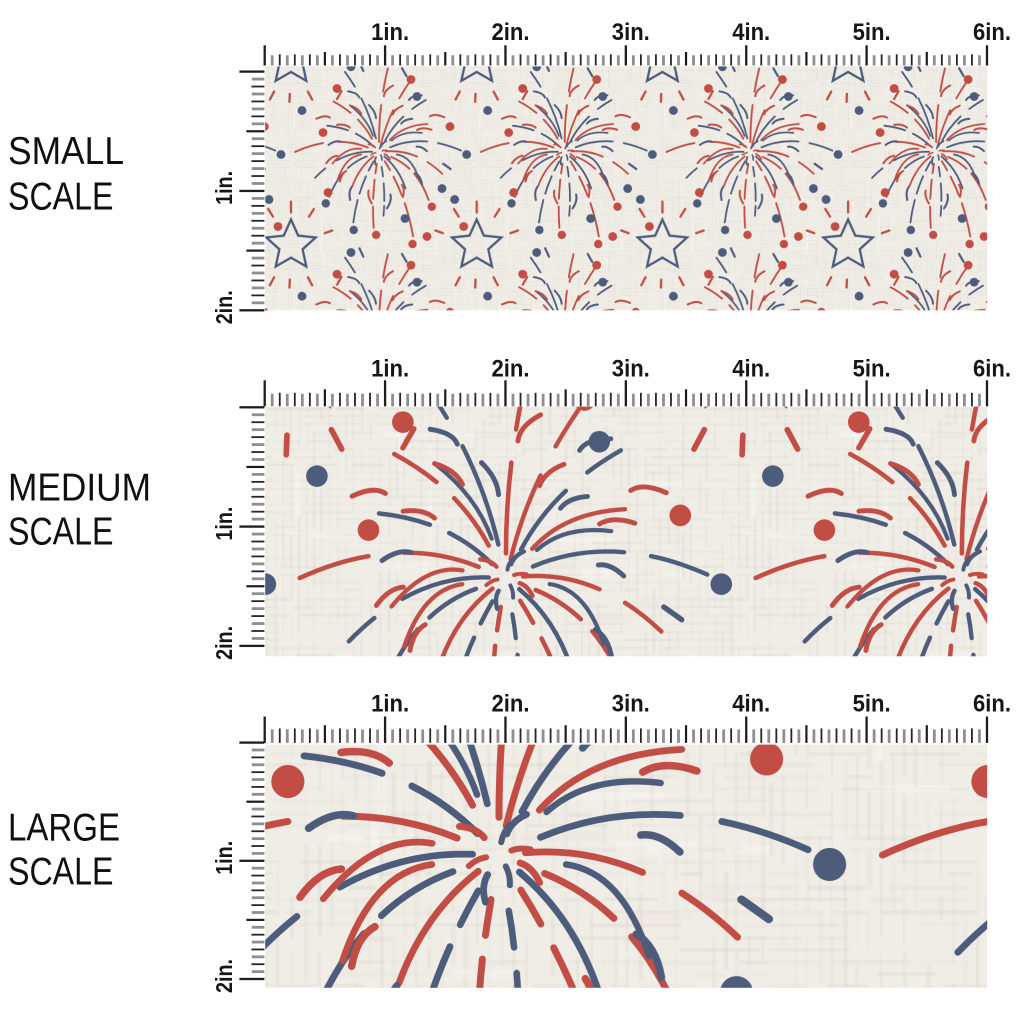 The height and width of the screenshot is (1024, 1024). Describe the element at coordinates (64, 828) in the screenshot. I see `svg-text: LARGE` at that location.